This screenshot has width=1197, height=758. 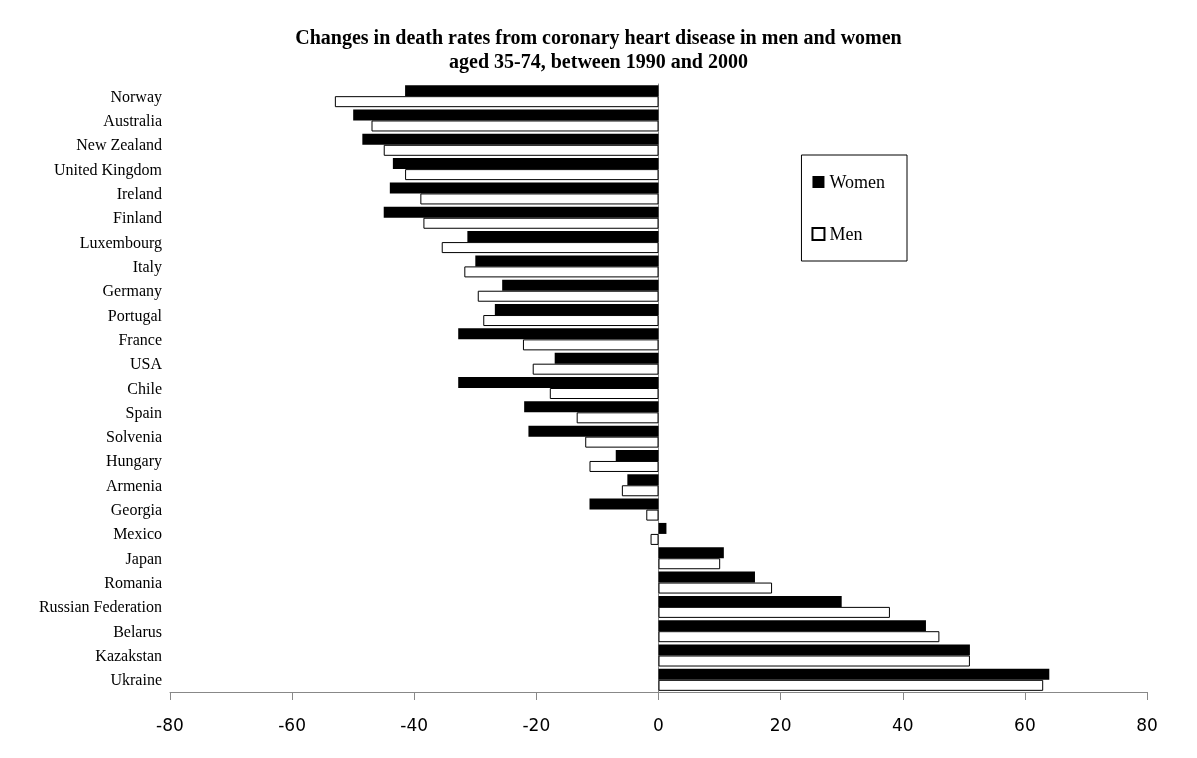 I want to click on legend-label: Men, so click(x=846, y=234).